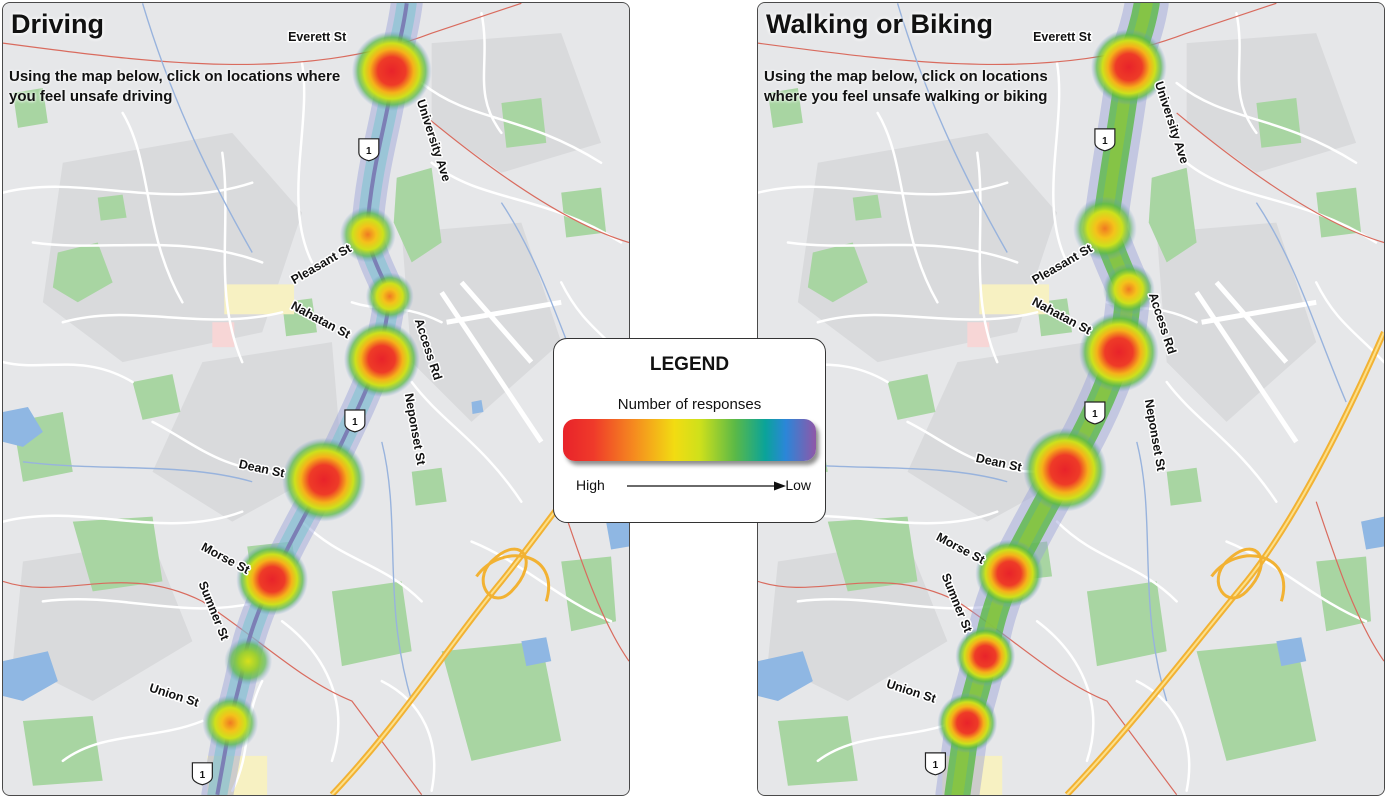 The image size is (1388, 800). I want to click on interstate-highway, so click(1224, 563).